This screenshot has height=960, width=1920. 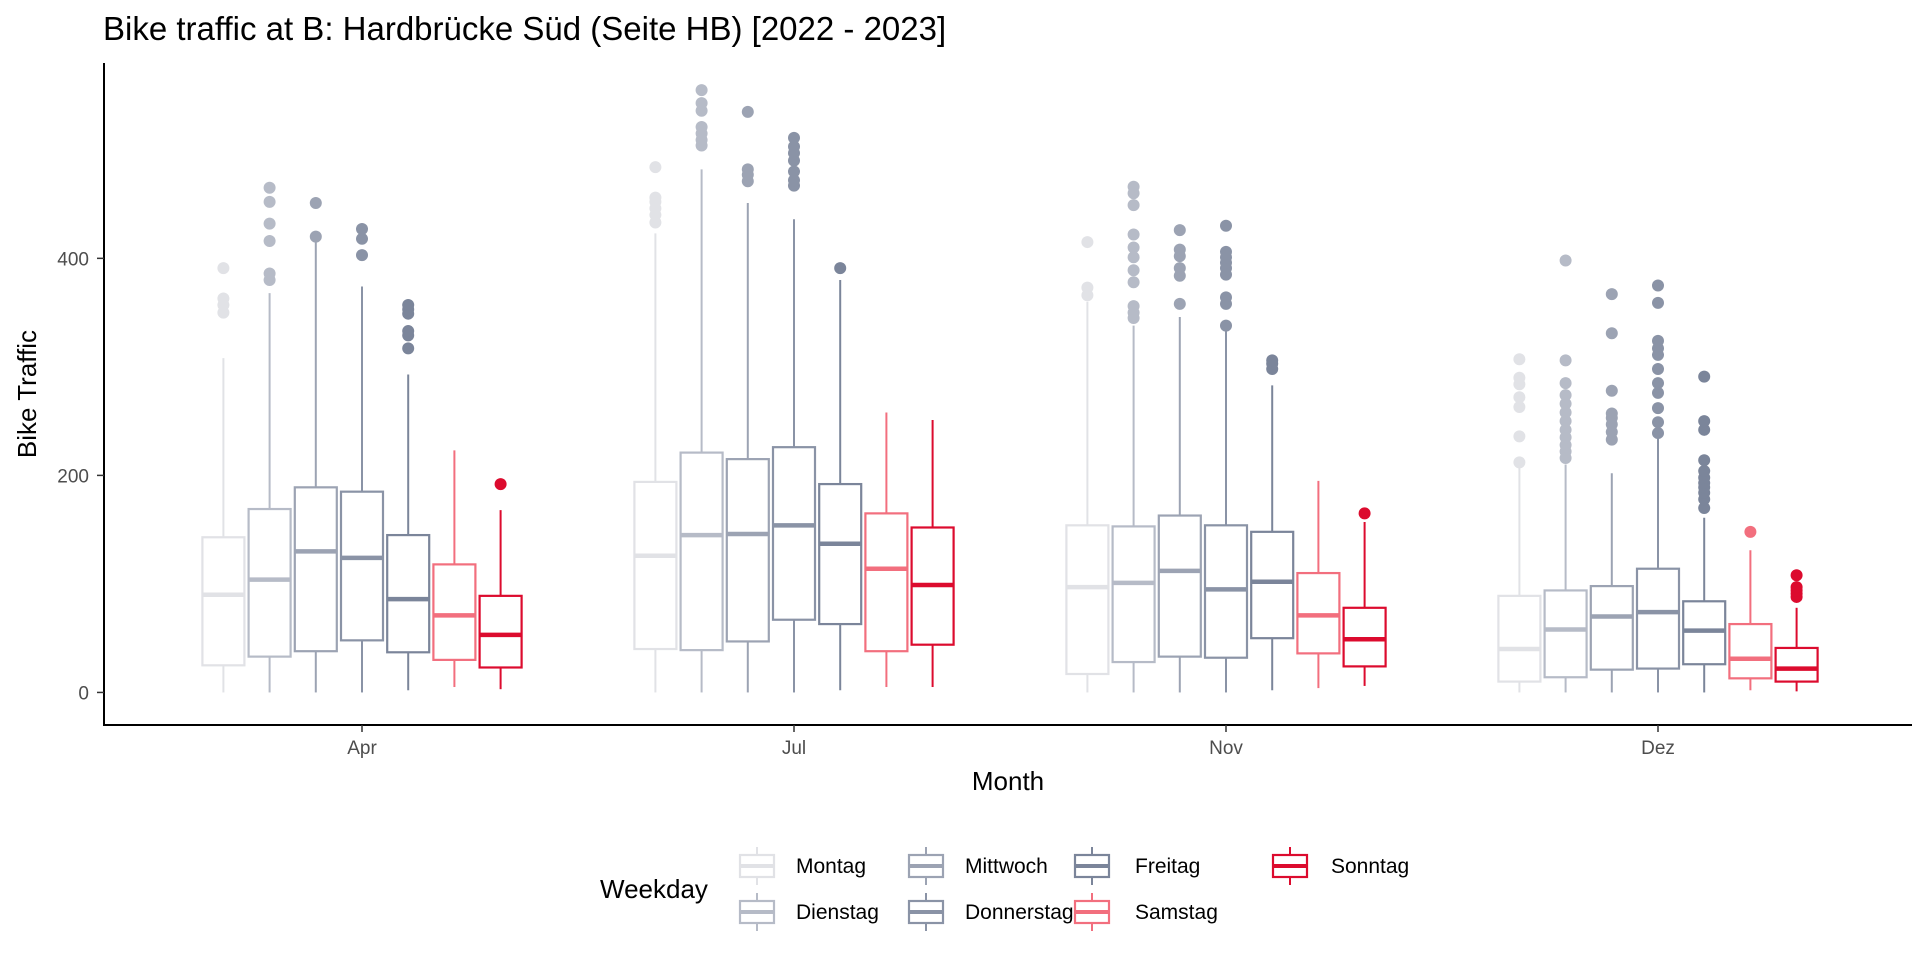 What do you see at coordinates (1658, 748) in the screenshot?
I see `x-tick-label: Dez` at bounding box center [1658, 748].